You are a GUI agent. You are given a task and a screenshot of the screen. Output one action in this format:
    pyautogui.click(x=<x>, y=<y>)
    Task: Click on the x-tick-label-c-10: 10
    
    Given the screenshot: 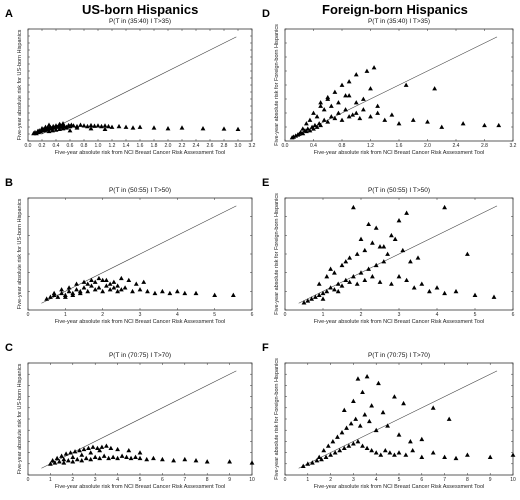 What is the action you would take?
    pyautogui.click(x=252, y=480)
    